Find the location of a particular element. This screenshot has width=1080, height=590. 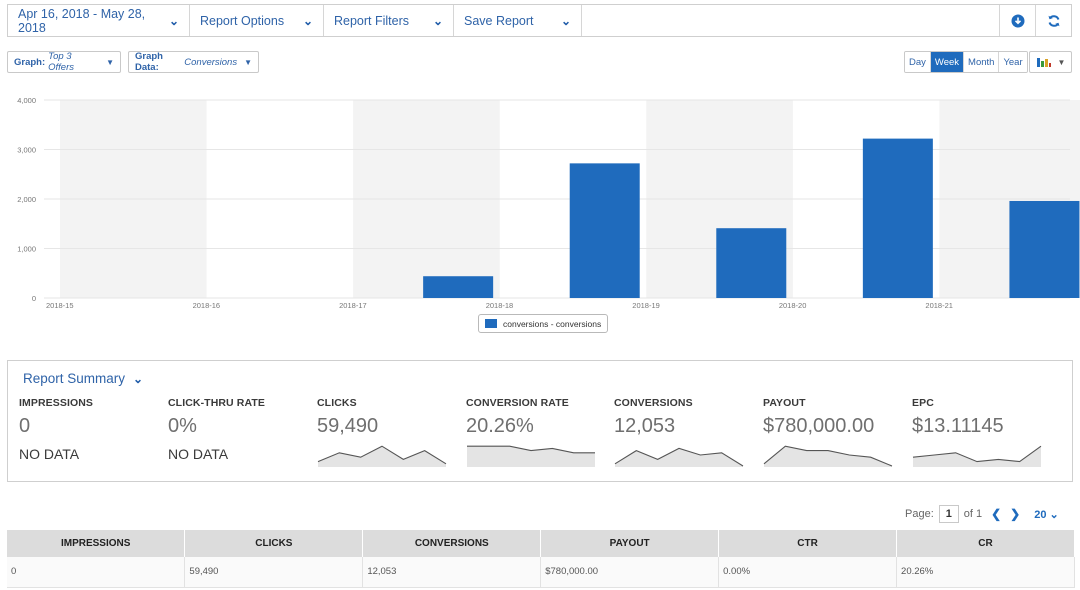

x-tick-label: 2018-17 is located at coordinates (353, 305).